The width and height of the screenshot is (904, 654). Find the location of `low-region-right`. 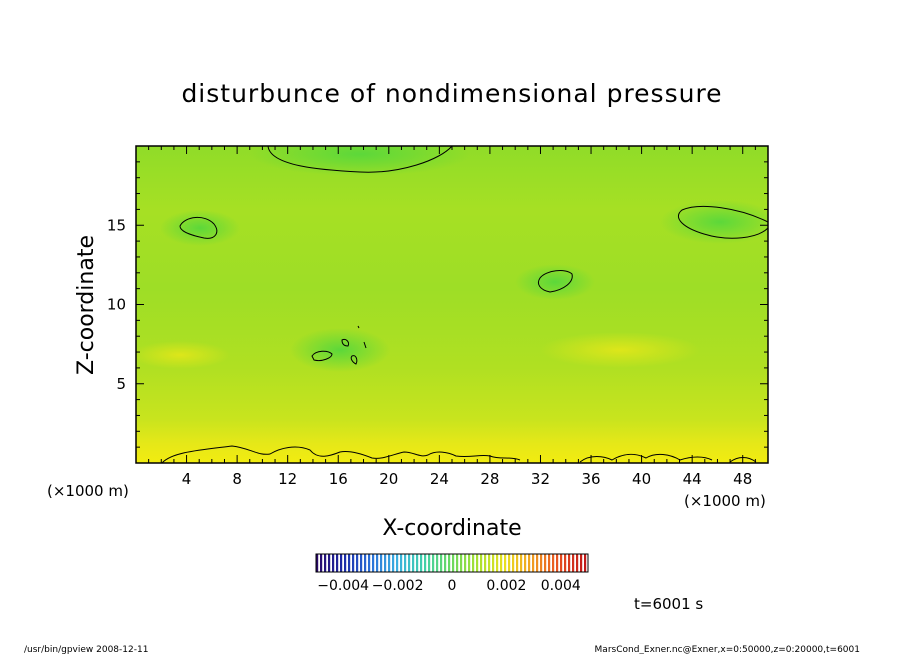

low-region-right is located at coordinates (714, 222).